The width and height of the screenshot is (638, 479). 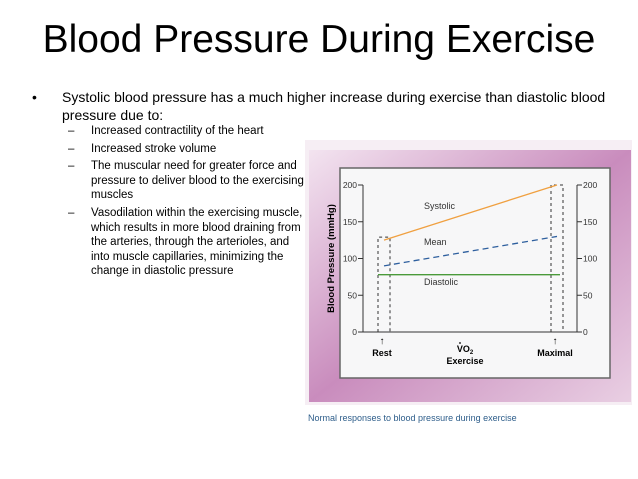 I want to click on x-axis-label: Exercise, so click(x=464, y=361).